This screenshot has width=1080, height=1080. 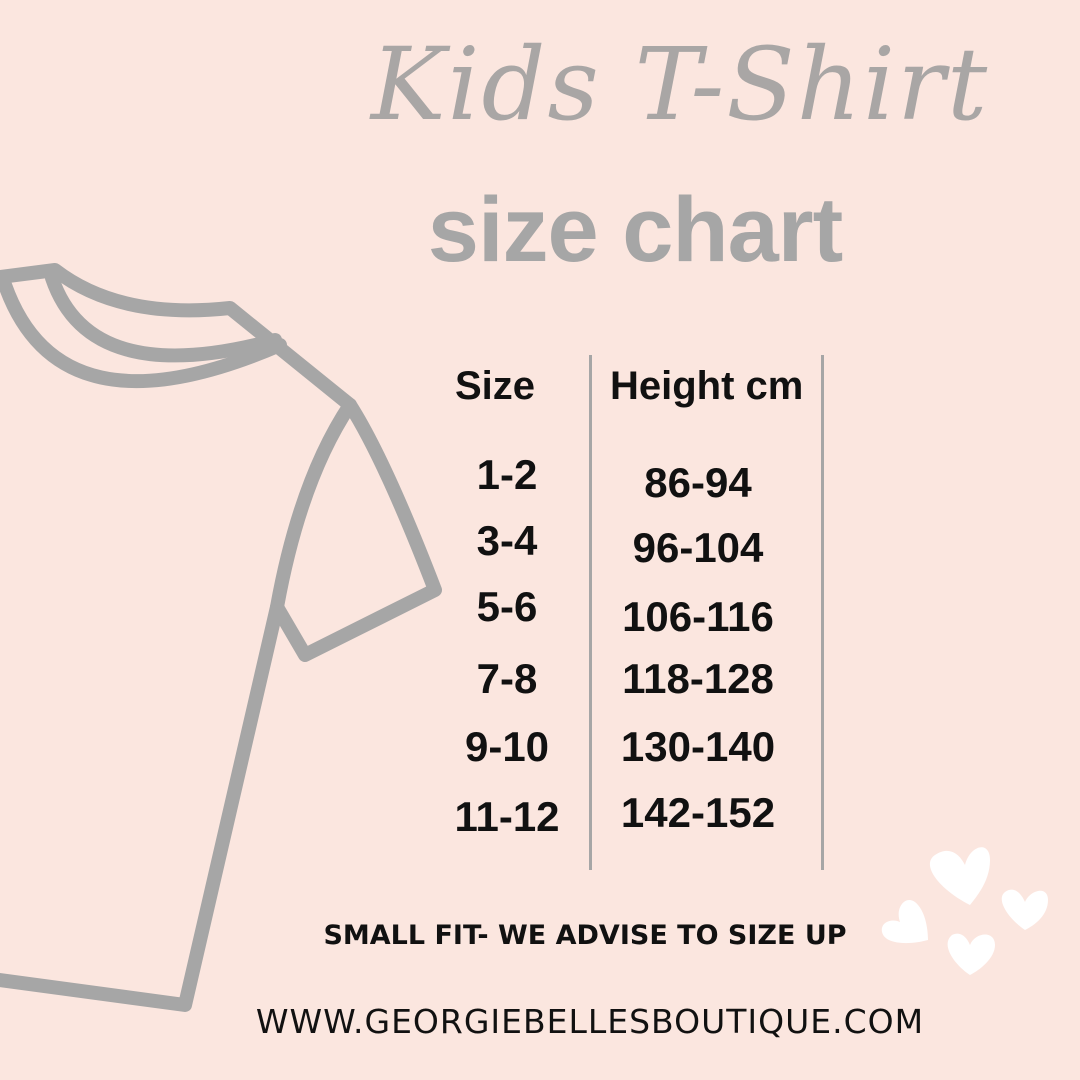 I want to click on height-cell: 142-152, so click(x=698, y=812).